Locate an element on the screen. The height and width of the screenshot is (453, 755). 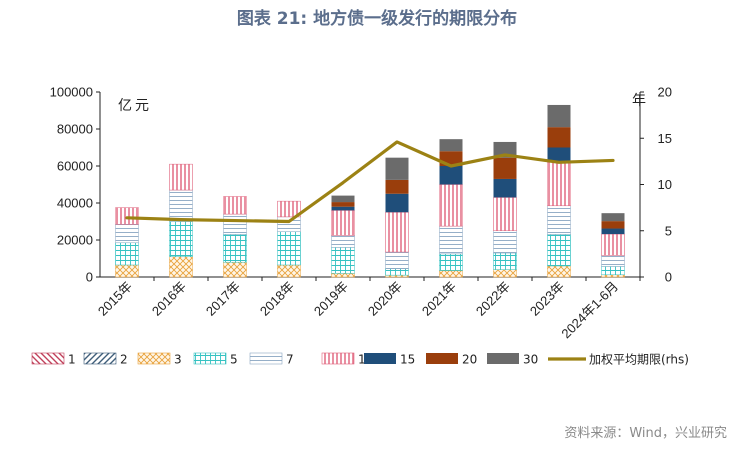
source-note: 资料来源：Wind，兴业研究 is located at coordinates (645, 433).